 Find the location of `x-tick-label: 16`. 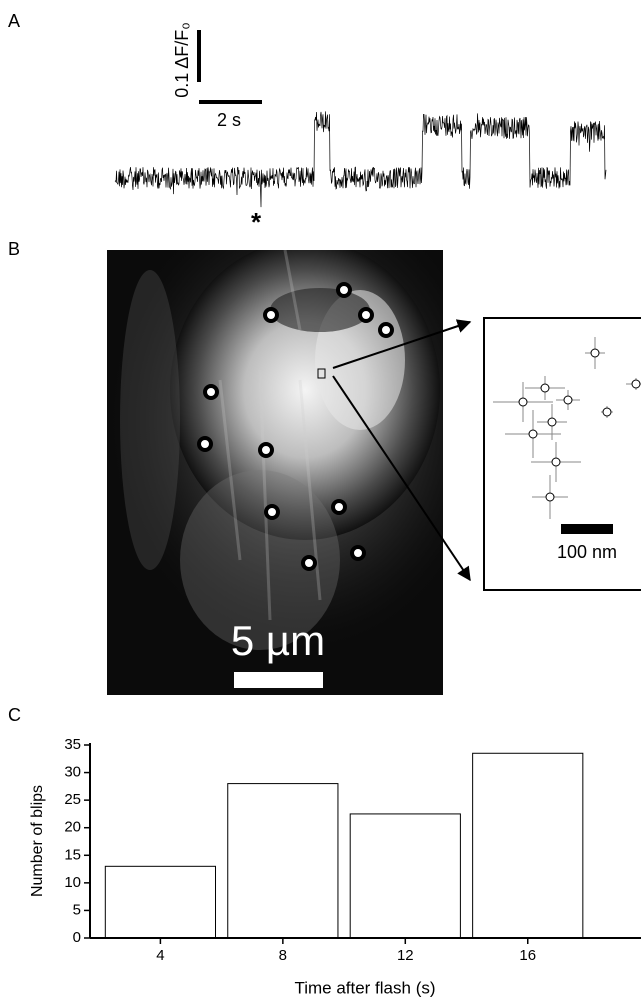

x-tick-label: 16 is located at coordinates (527, 955).